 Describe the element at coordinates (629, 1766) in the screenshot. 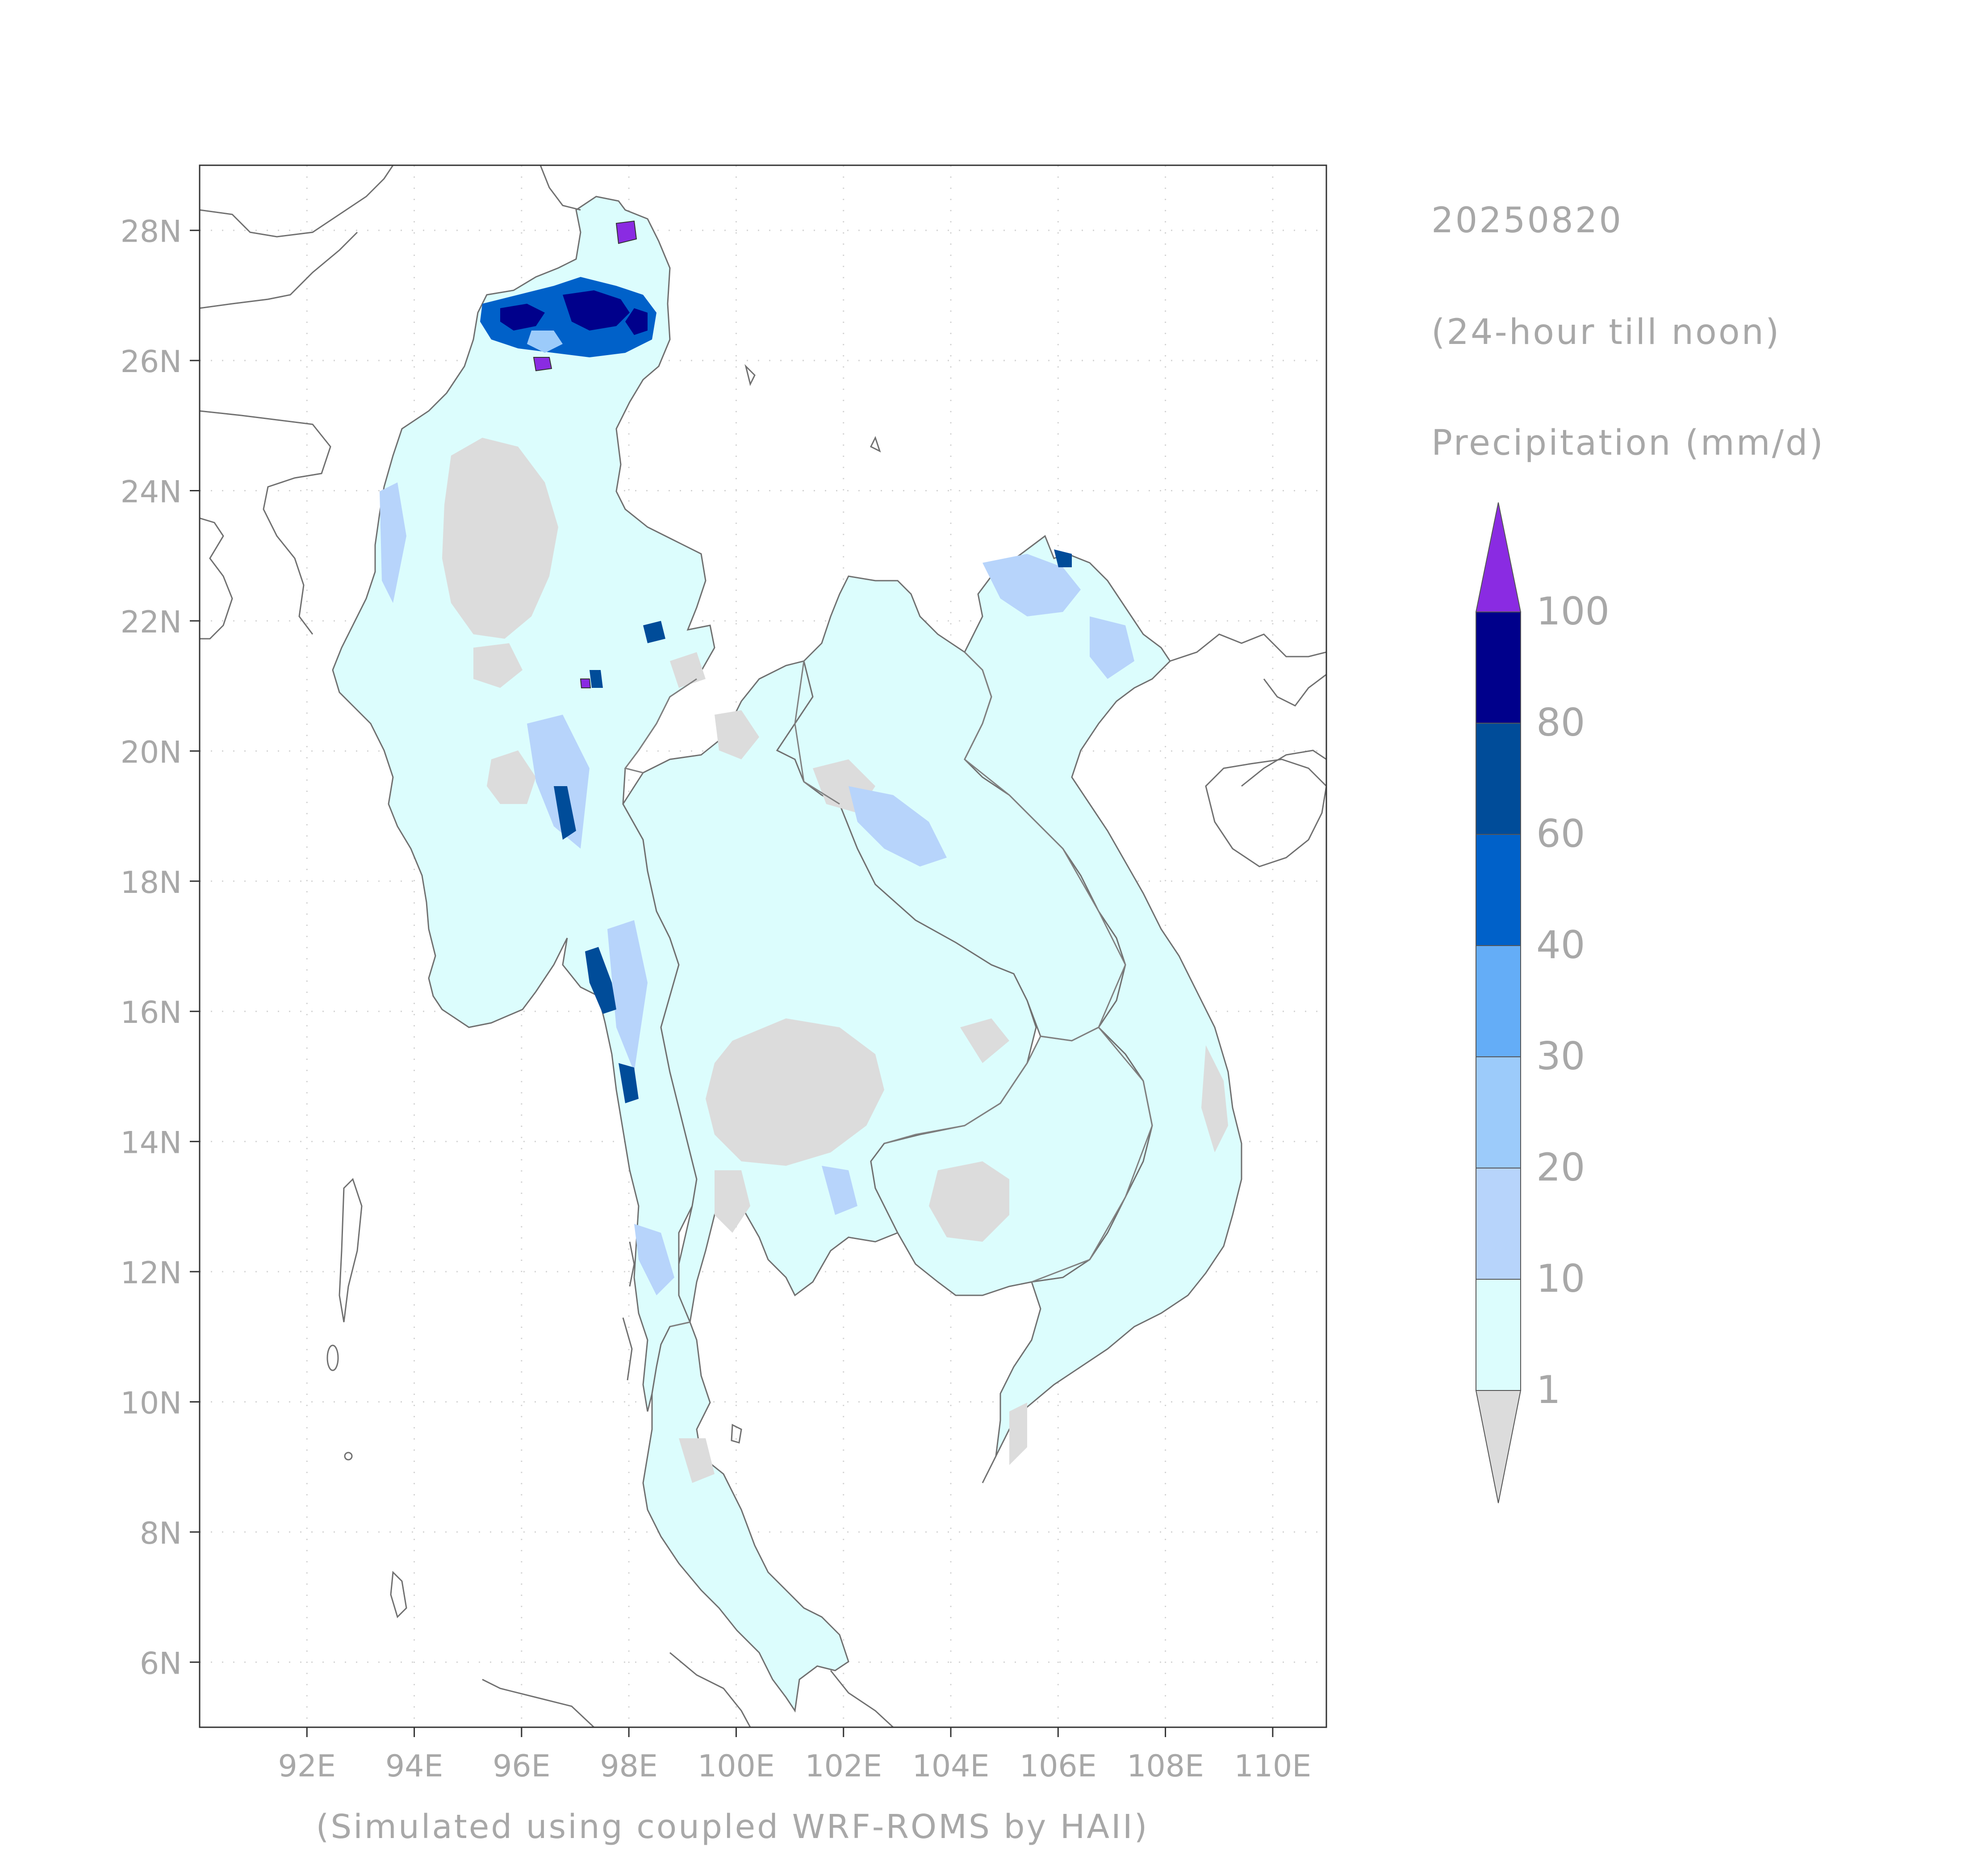

I see `lon-tick-label: 98E` at that location.